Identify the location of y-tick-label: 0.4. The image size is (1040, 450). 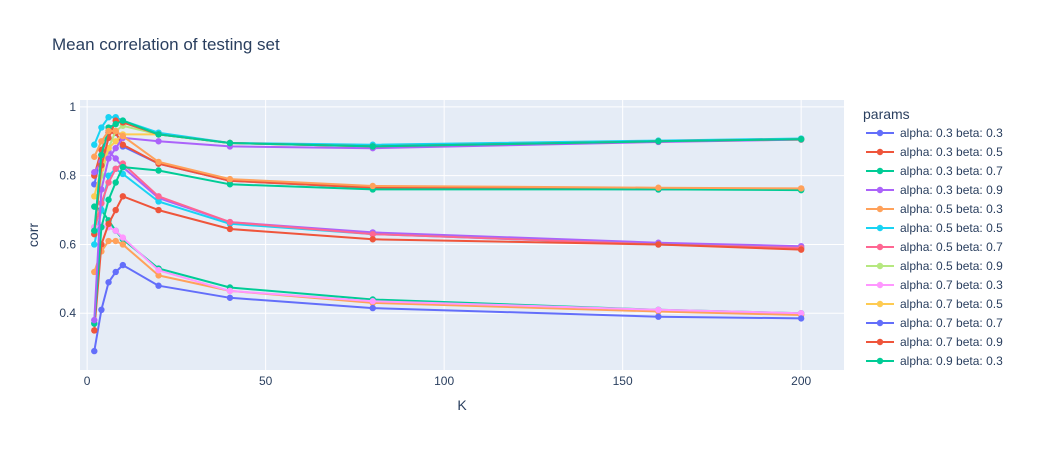
(67, 313).